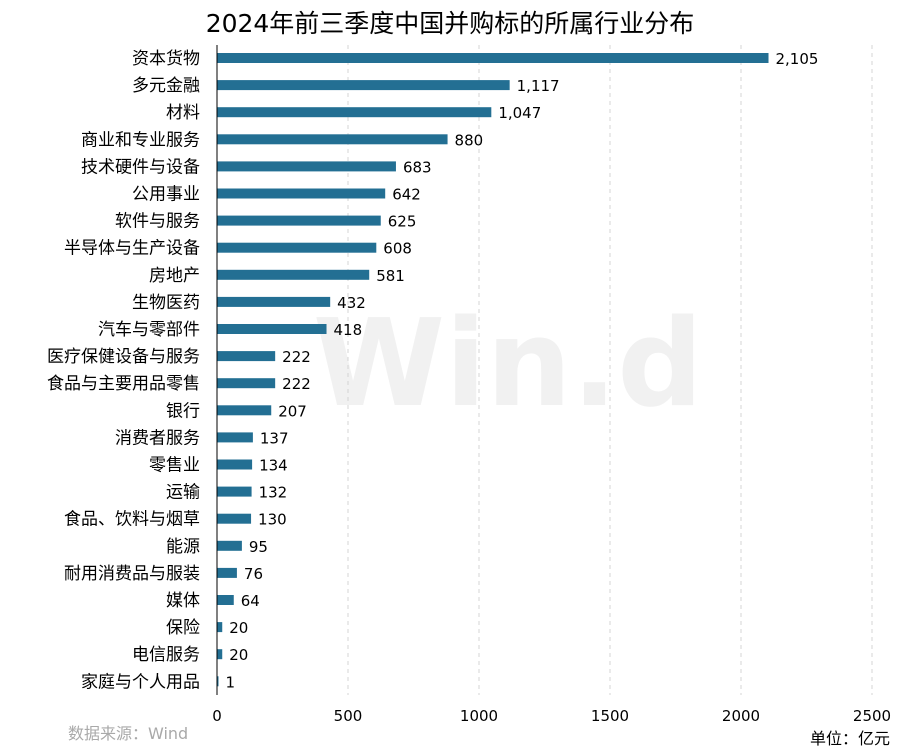 The image size is (900, 750). I want to click on category-label: 电信服务, so click(166, 655).